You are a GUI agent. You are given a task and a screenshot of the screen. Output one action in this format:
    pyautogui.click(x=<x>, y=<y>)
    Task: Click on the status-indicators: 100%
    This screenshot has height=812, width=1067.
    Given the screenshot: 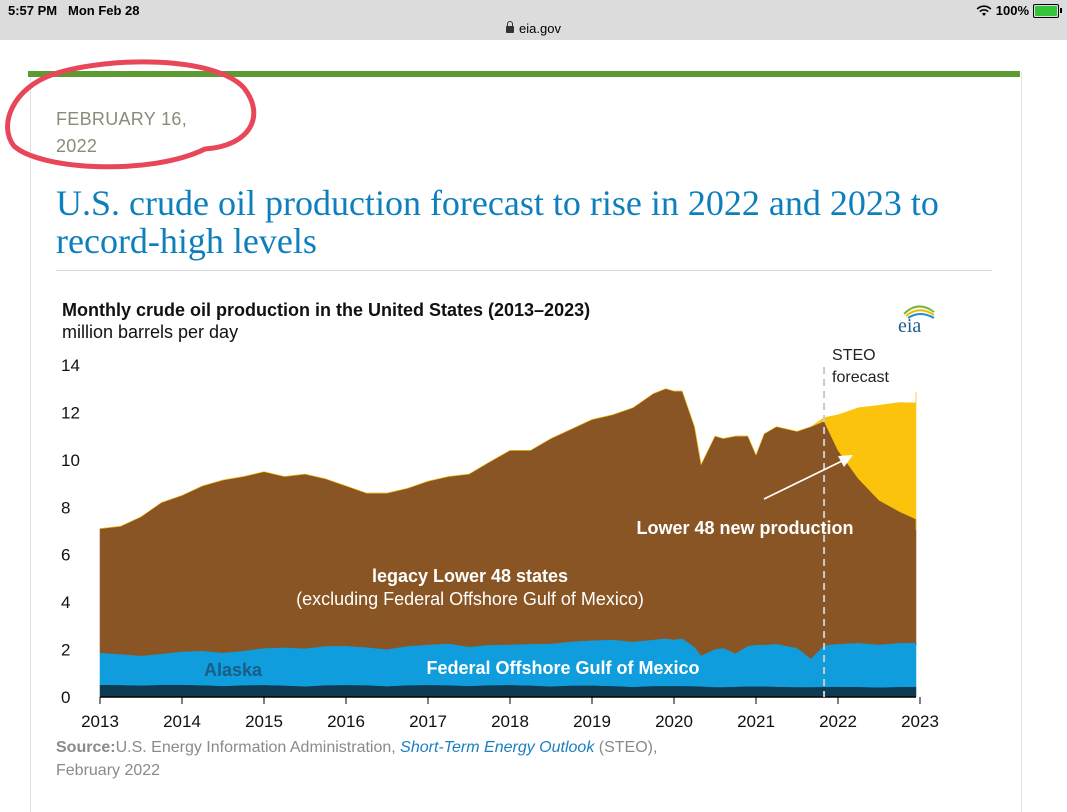 What is the action you would take?
    pyautogui.click(x=1019, y=10)
    